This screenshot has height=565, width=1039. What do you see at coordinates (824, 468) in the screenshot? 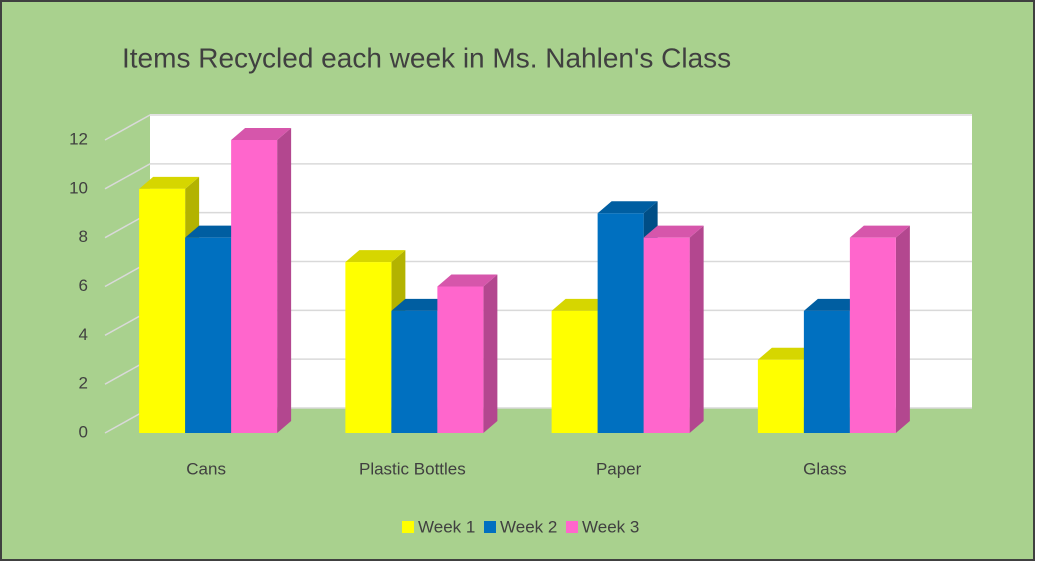
I see `x-tick-label: Glass` at bounding box center [824, 468].